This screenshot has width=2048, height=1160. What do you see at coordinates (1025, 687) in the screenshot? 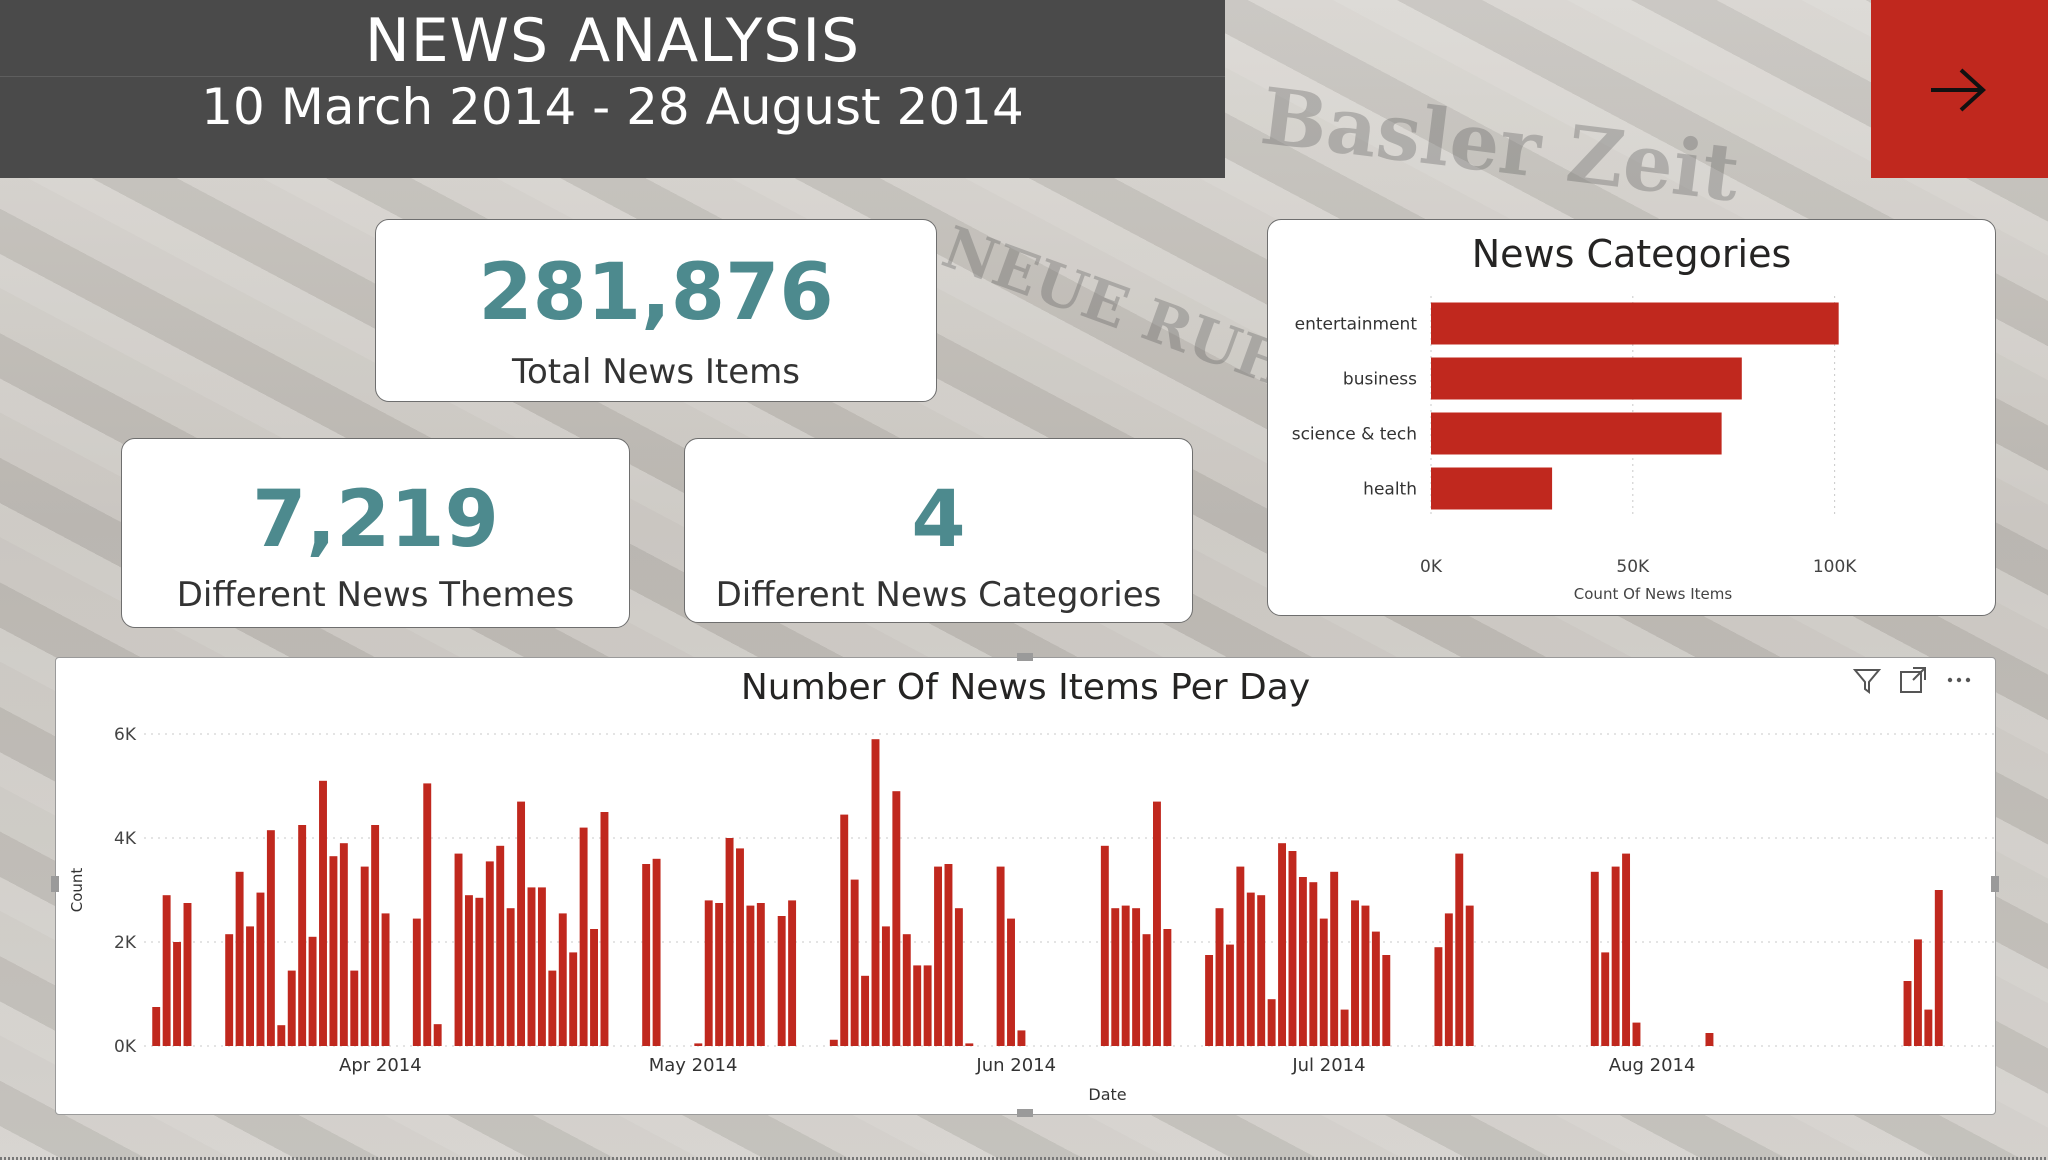
I see `chart-title: Number Of News Items Per Day` at bounding box center [1025, 687].